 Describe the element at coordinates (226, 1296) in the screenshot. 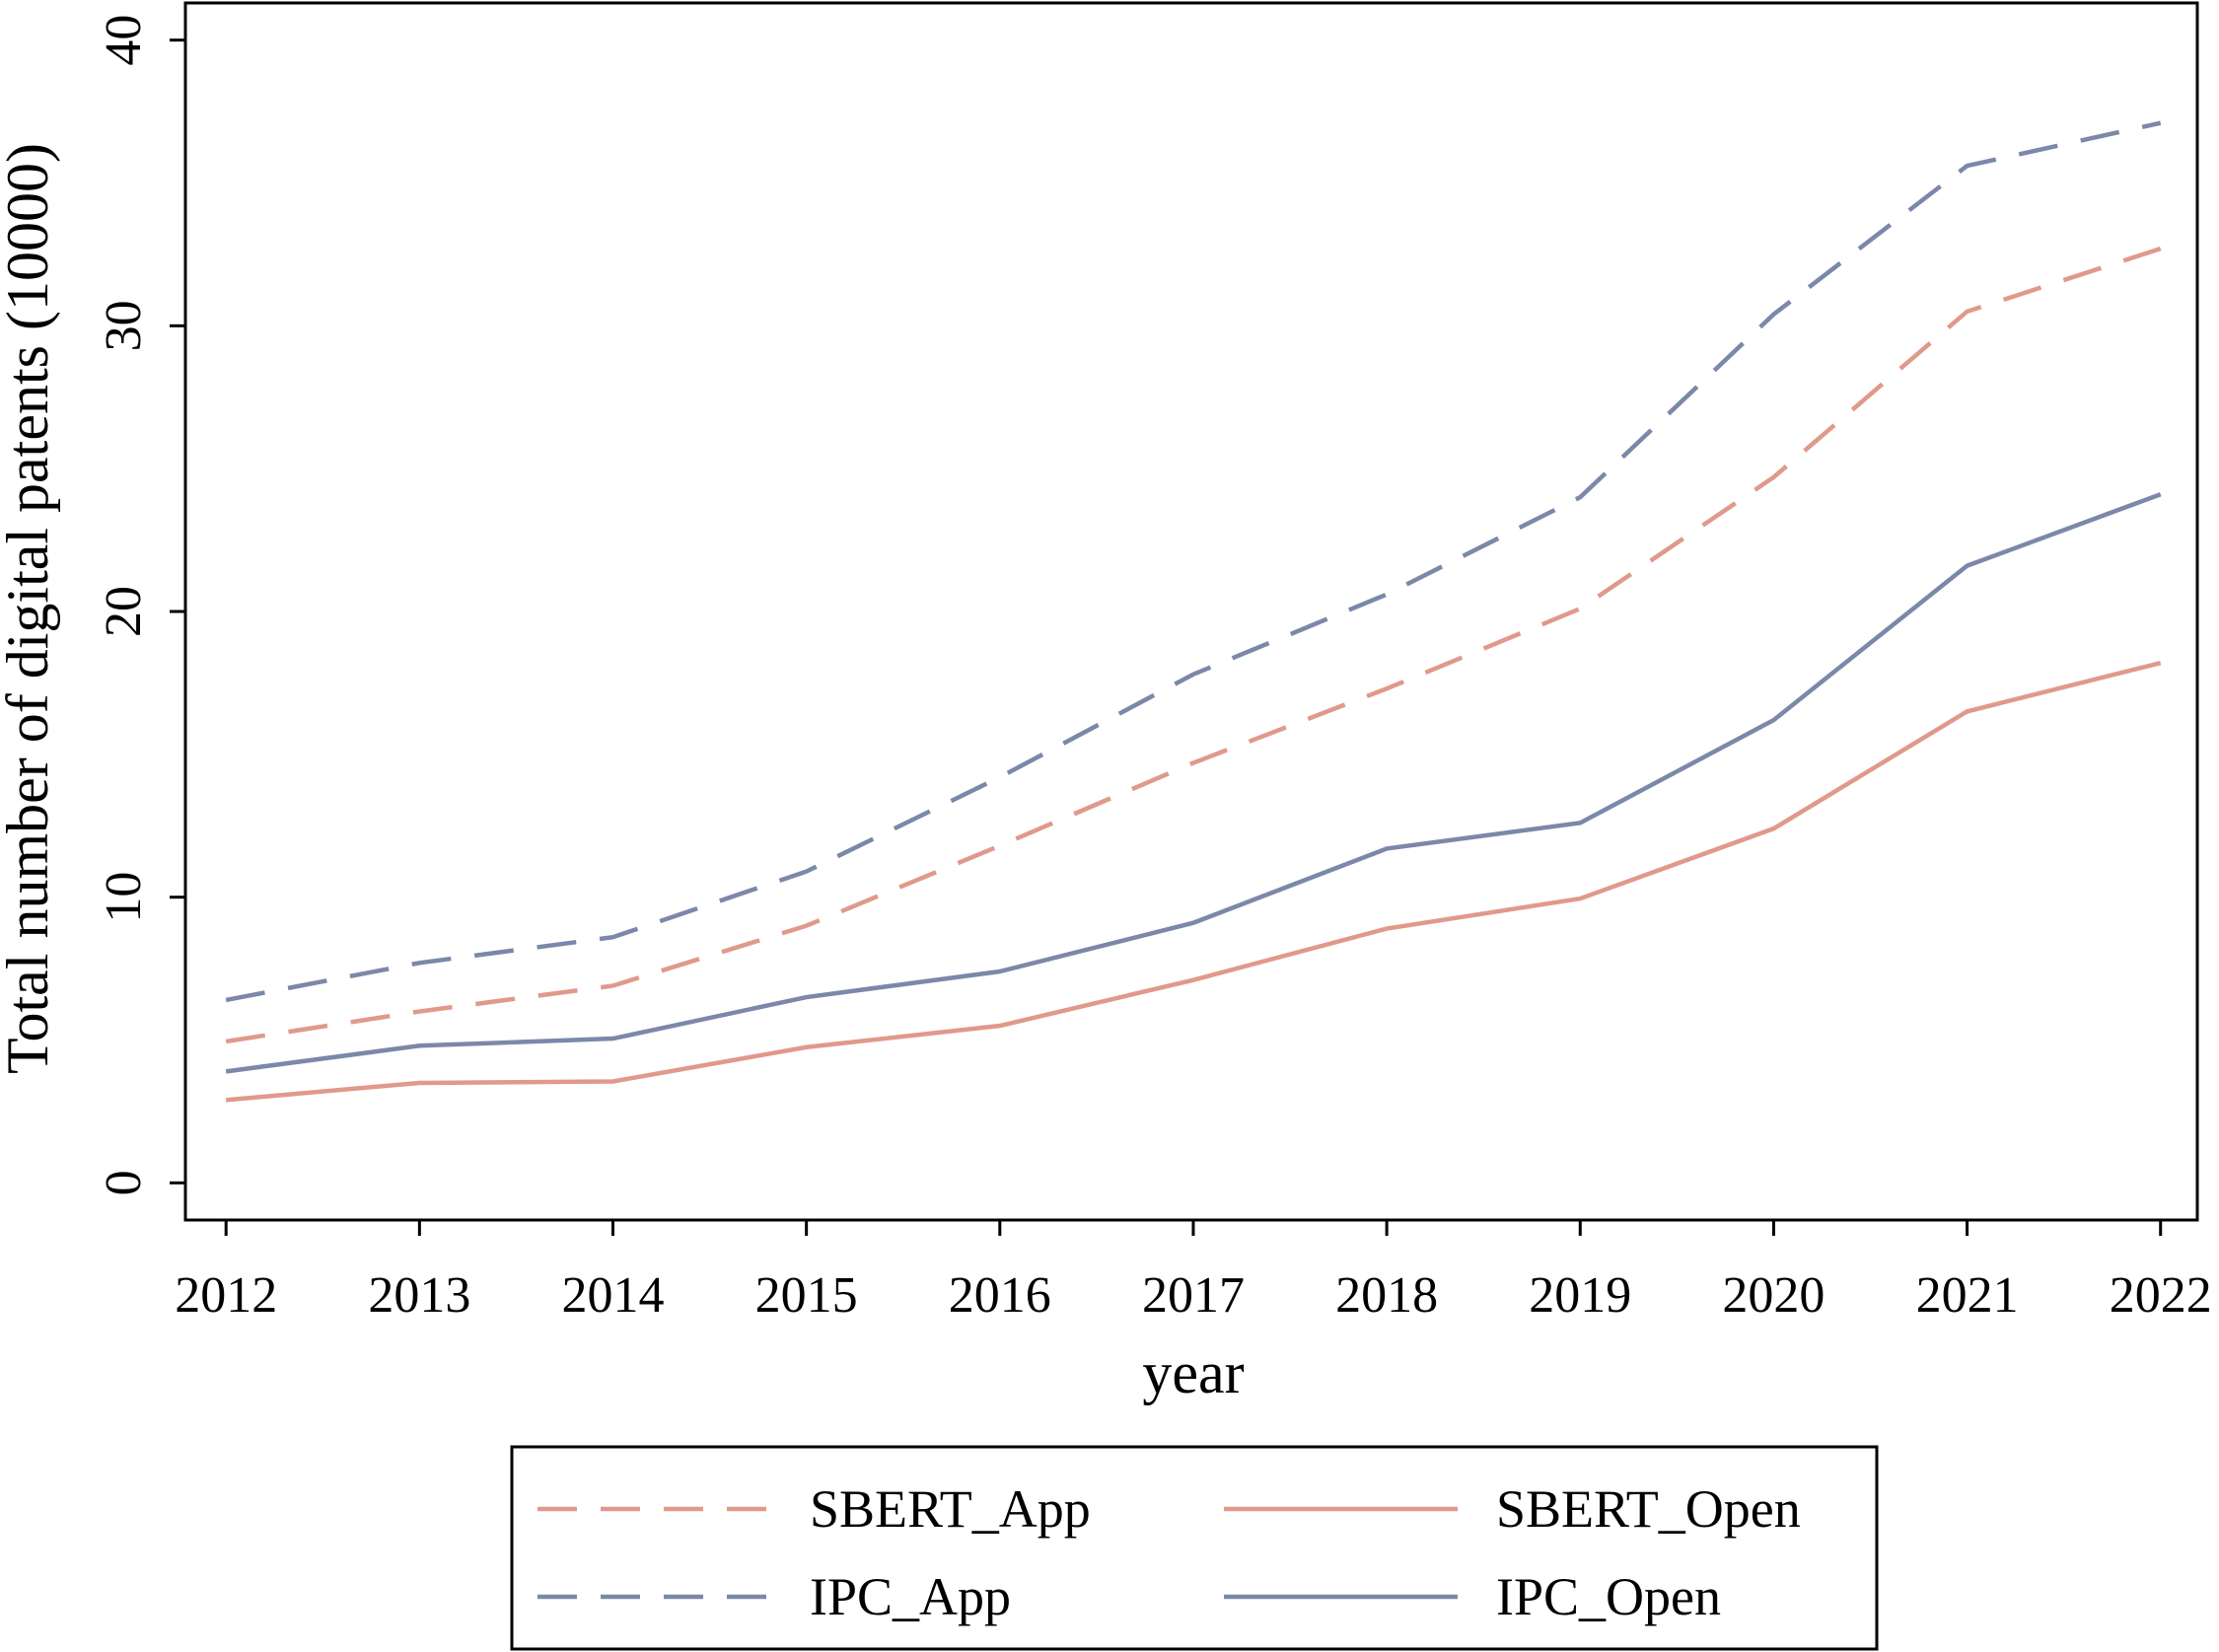

I see `x-tick-label: 2012` at that location.